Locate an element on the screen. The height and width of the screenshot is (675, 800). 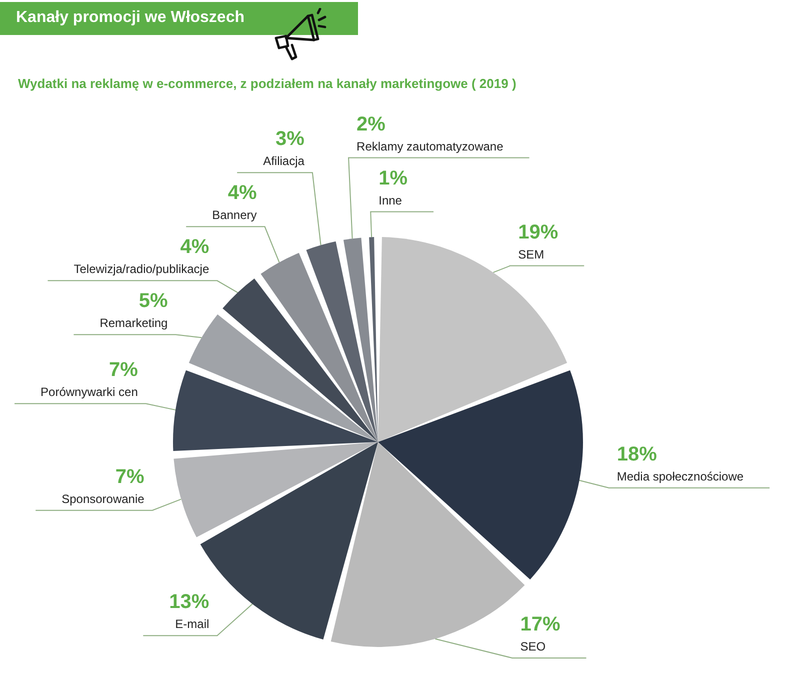
slice-label: Media społecznościowe is located at coordinates (680, 476).